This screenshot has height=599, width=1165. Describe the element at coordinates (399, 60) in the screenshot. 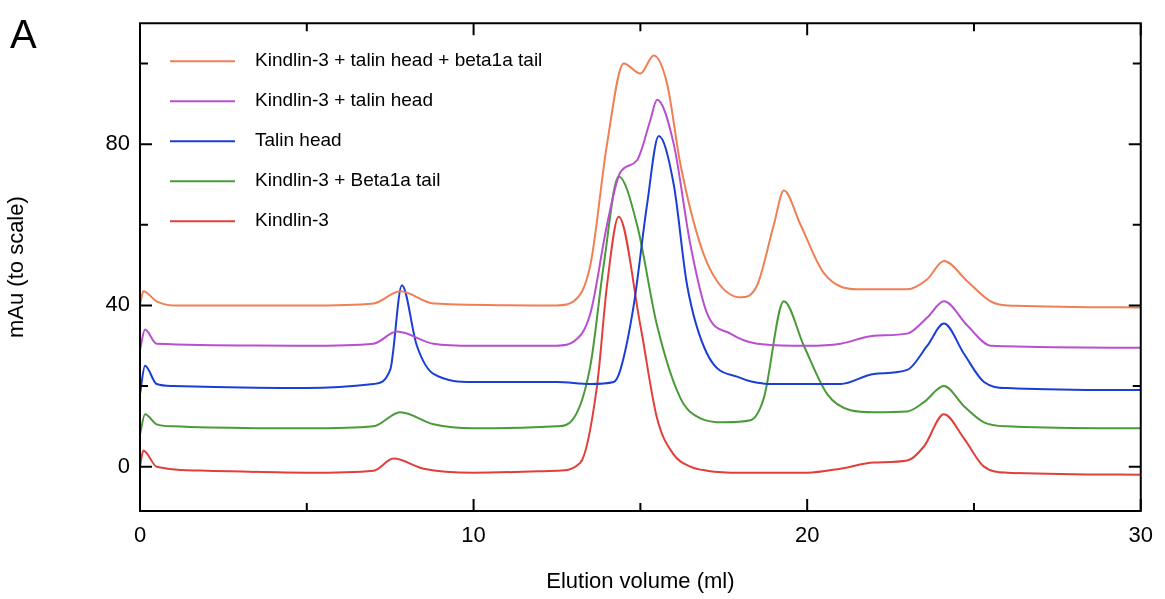

I see `legend-label: Kindlin-3 + talin head + beta1a tail` at that location.